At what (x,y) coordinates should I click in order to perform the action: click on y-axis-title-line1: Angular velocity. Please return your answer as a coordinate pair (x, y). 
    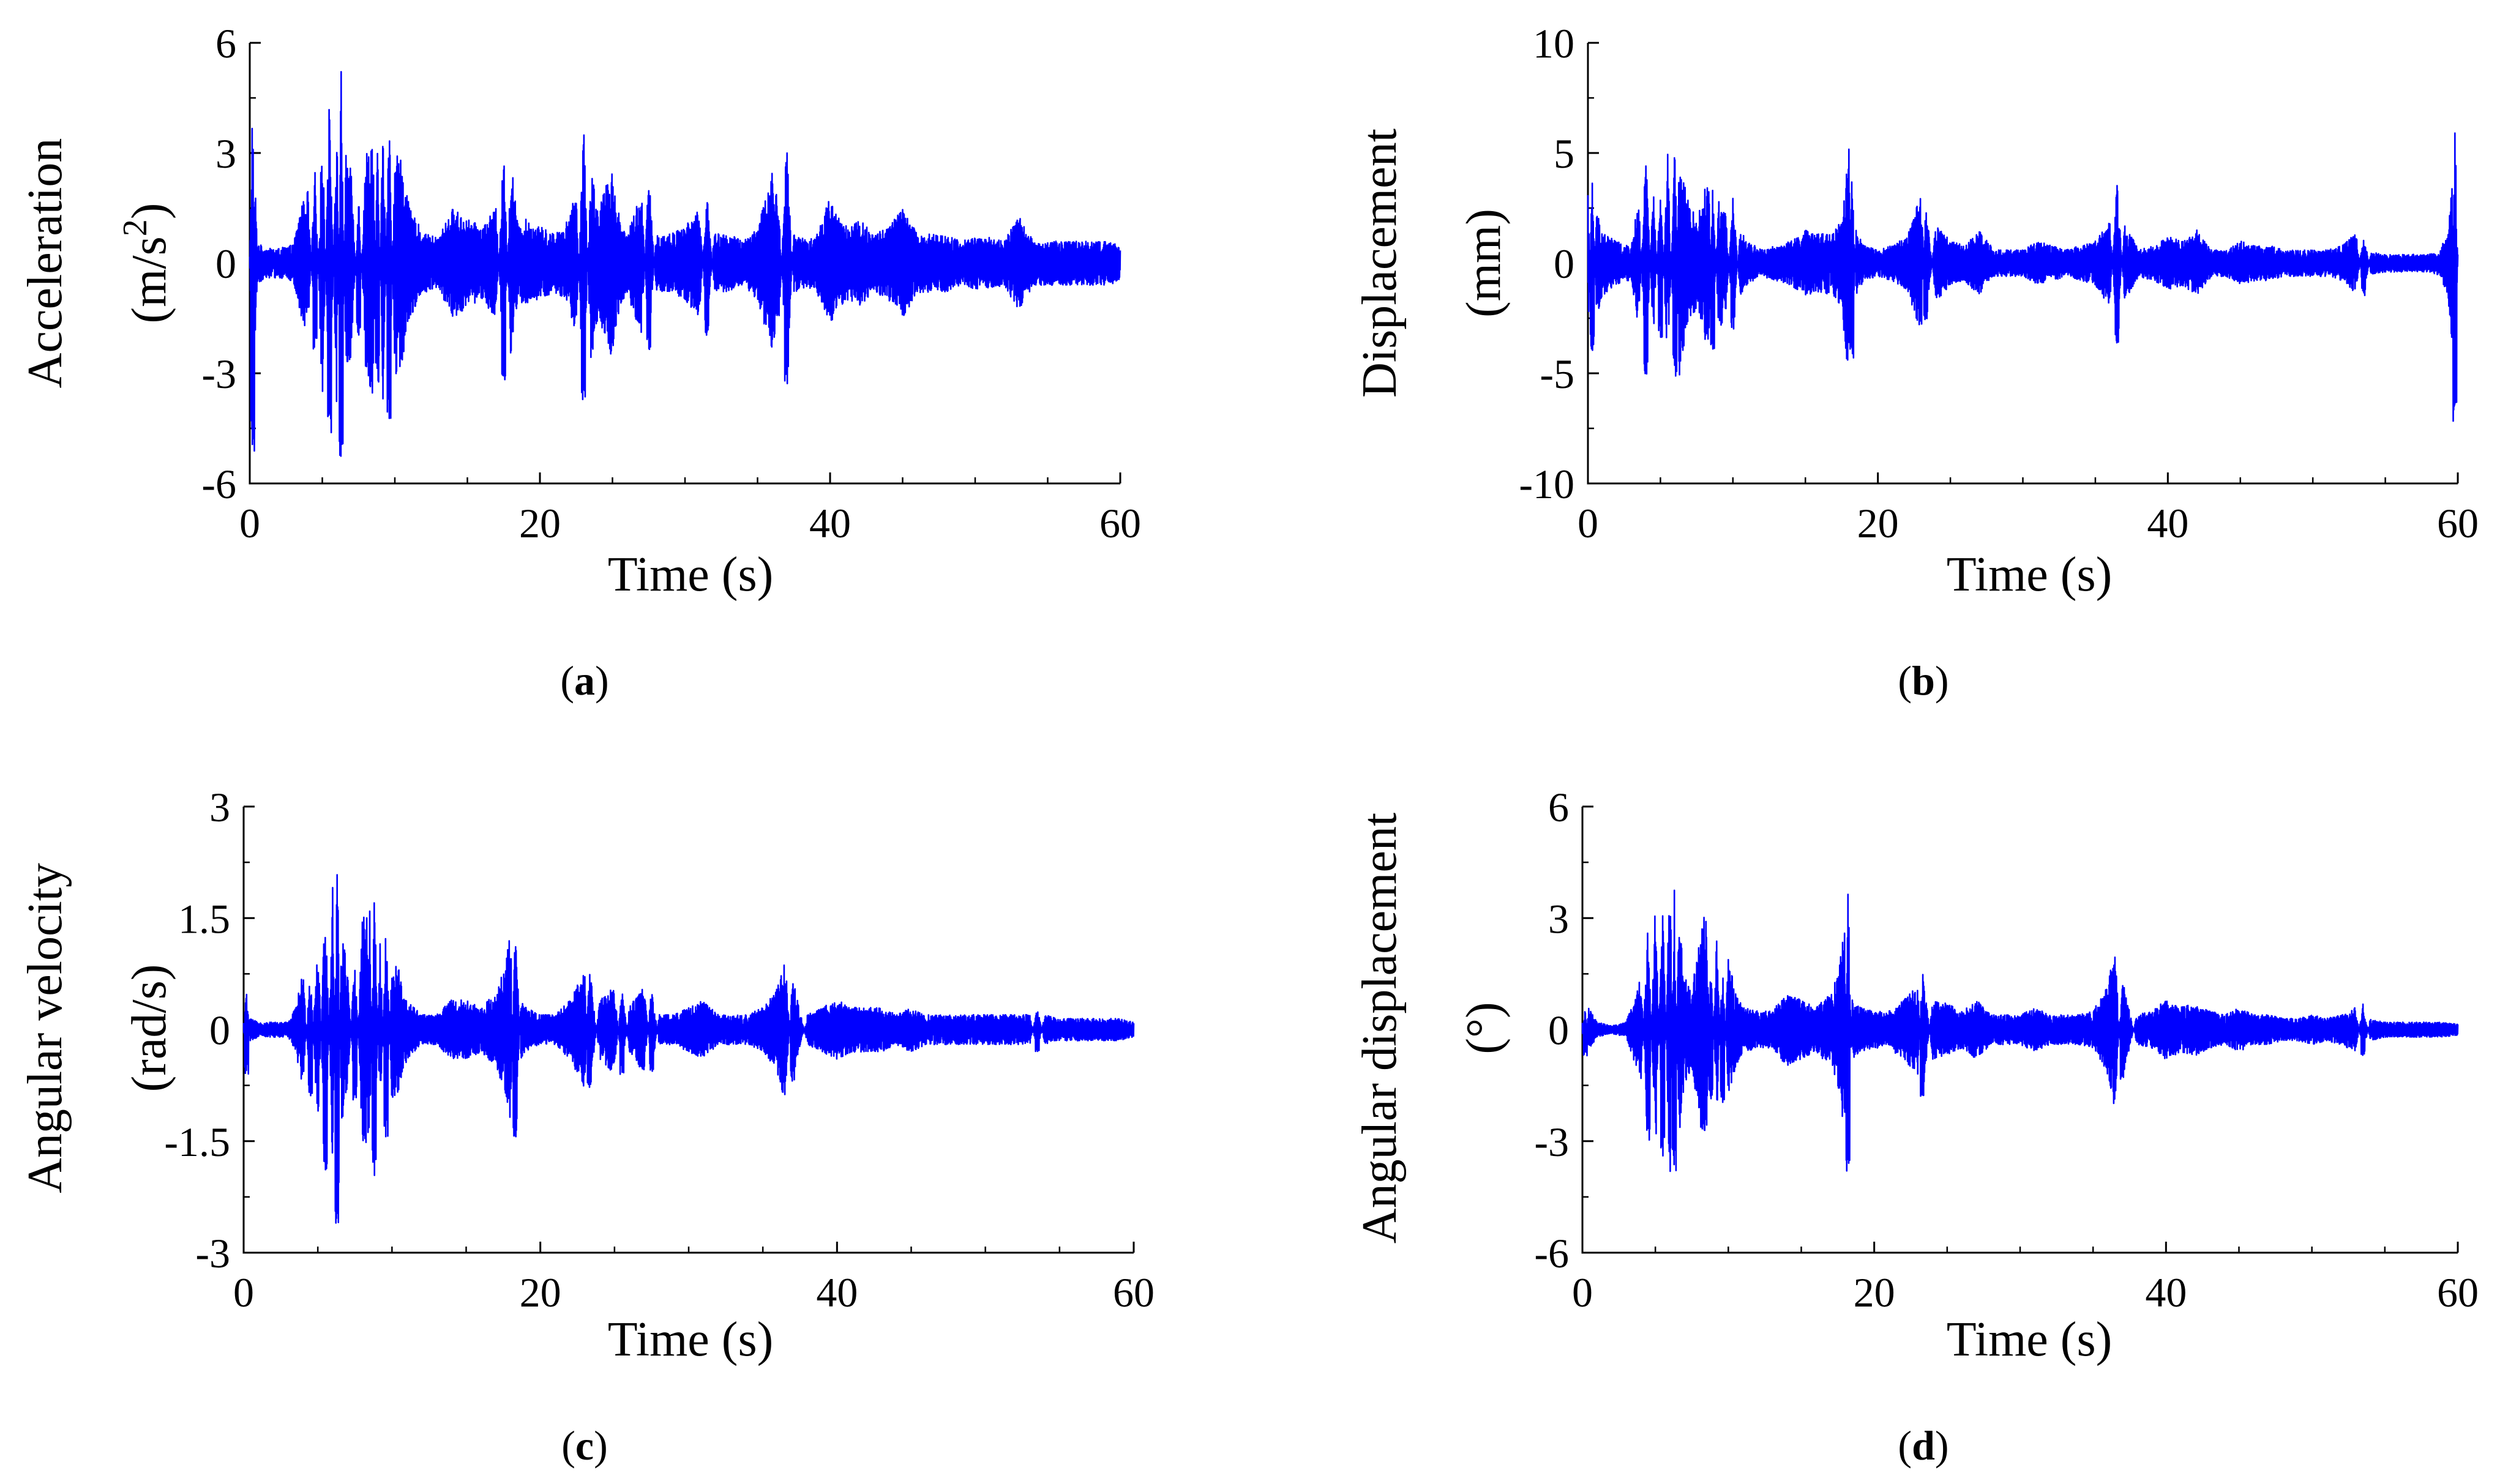
    Looking at the image, I should click on (45, 1028).